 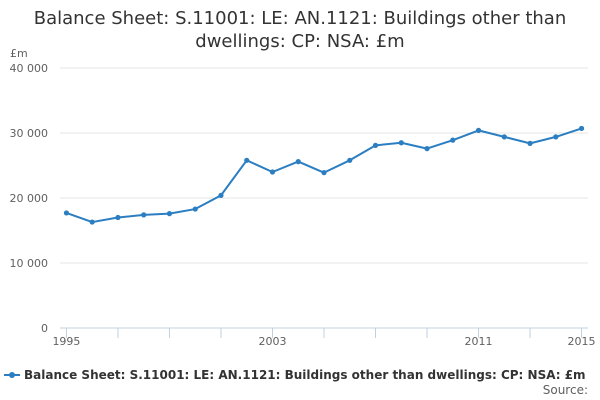 What do you see at coordinates (530, 143) in the screenshot?
I see `data-point-2013` at bounding box center [530, 143].